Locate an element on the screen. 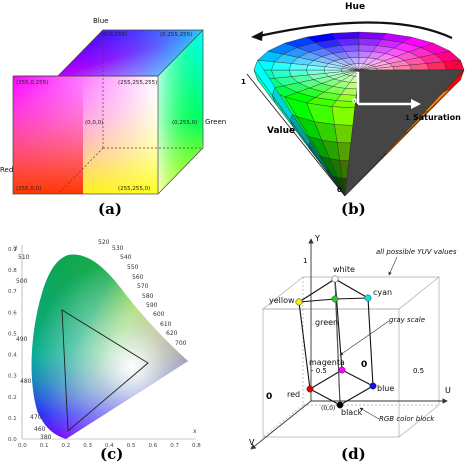  cie-wavelength-label: 380 is located at coordinates (46, 437).